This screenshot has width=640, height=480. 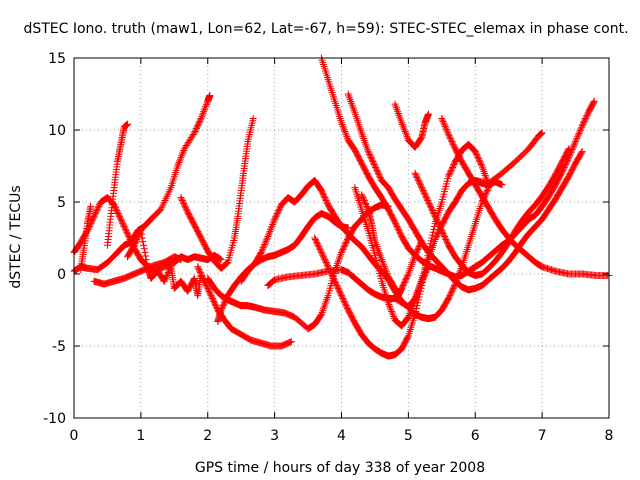 What do you see at coordinates (54, 419) in the screenshot?
I see `y-tick-label: -10` at bounding box center [54, 419].